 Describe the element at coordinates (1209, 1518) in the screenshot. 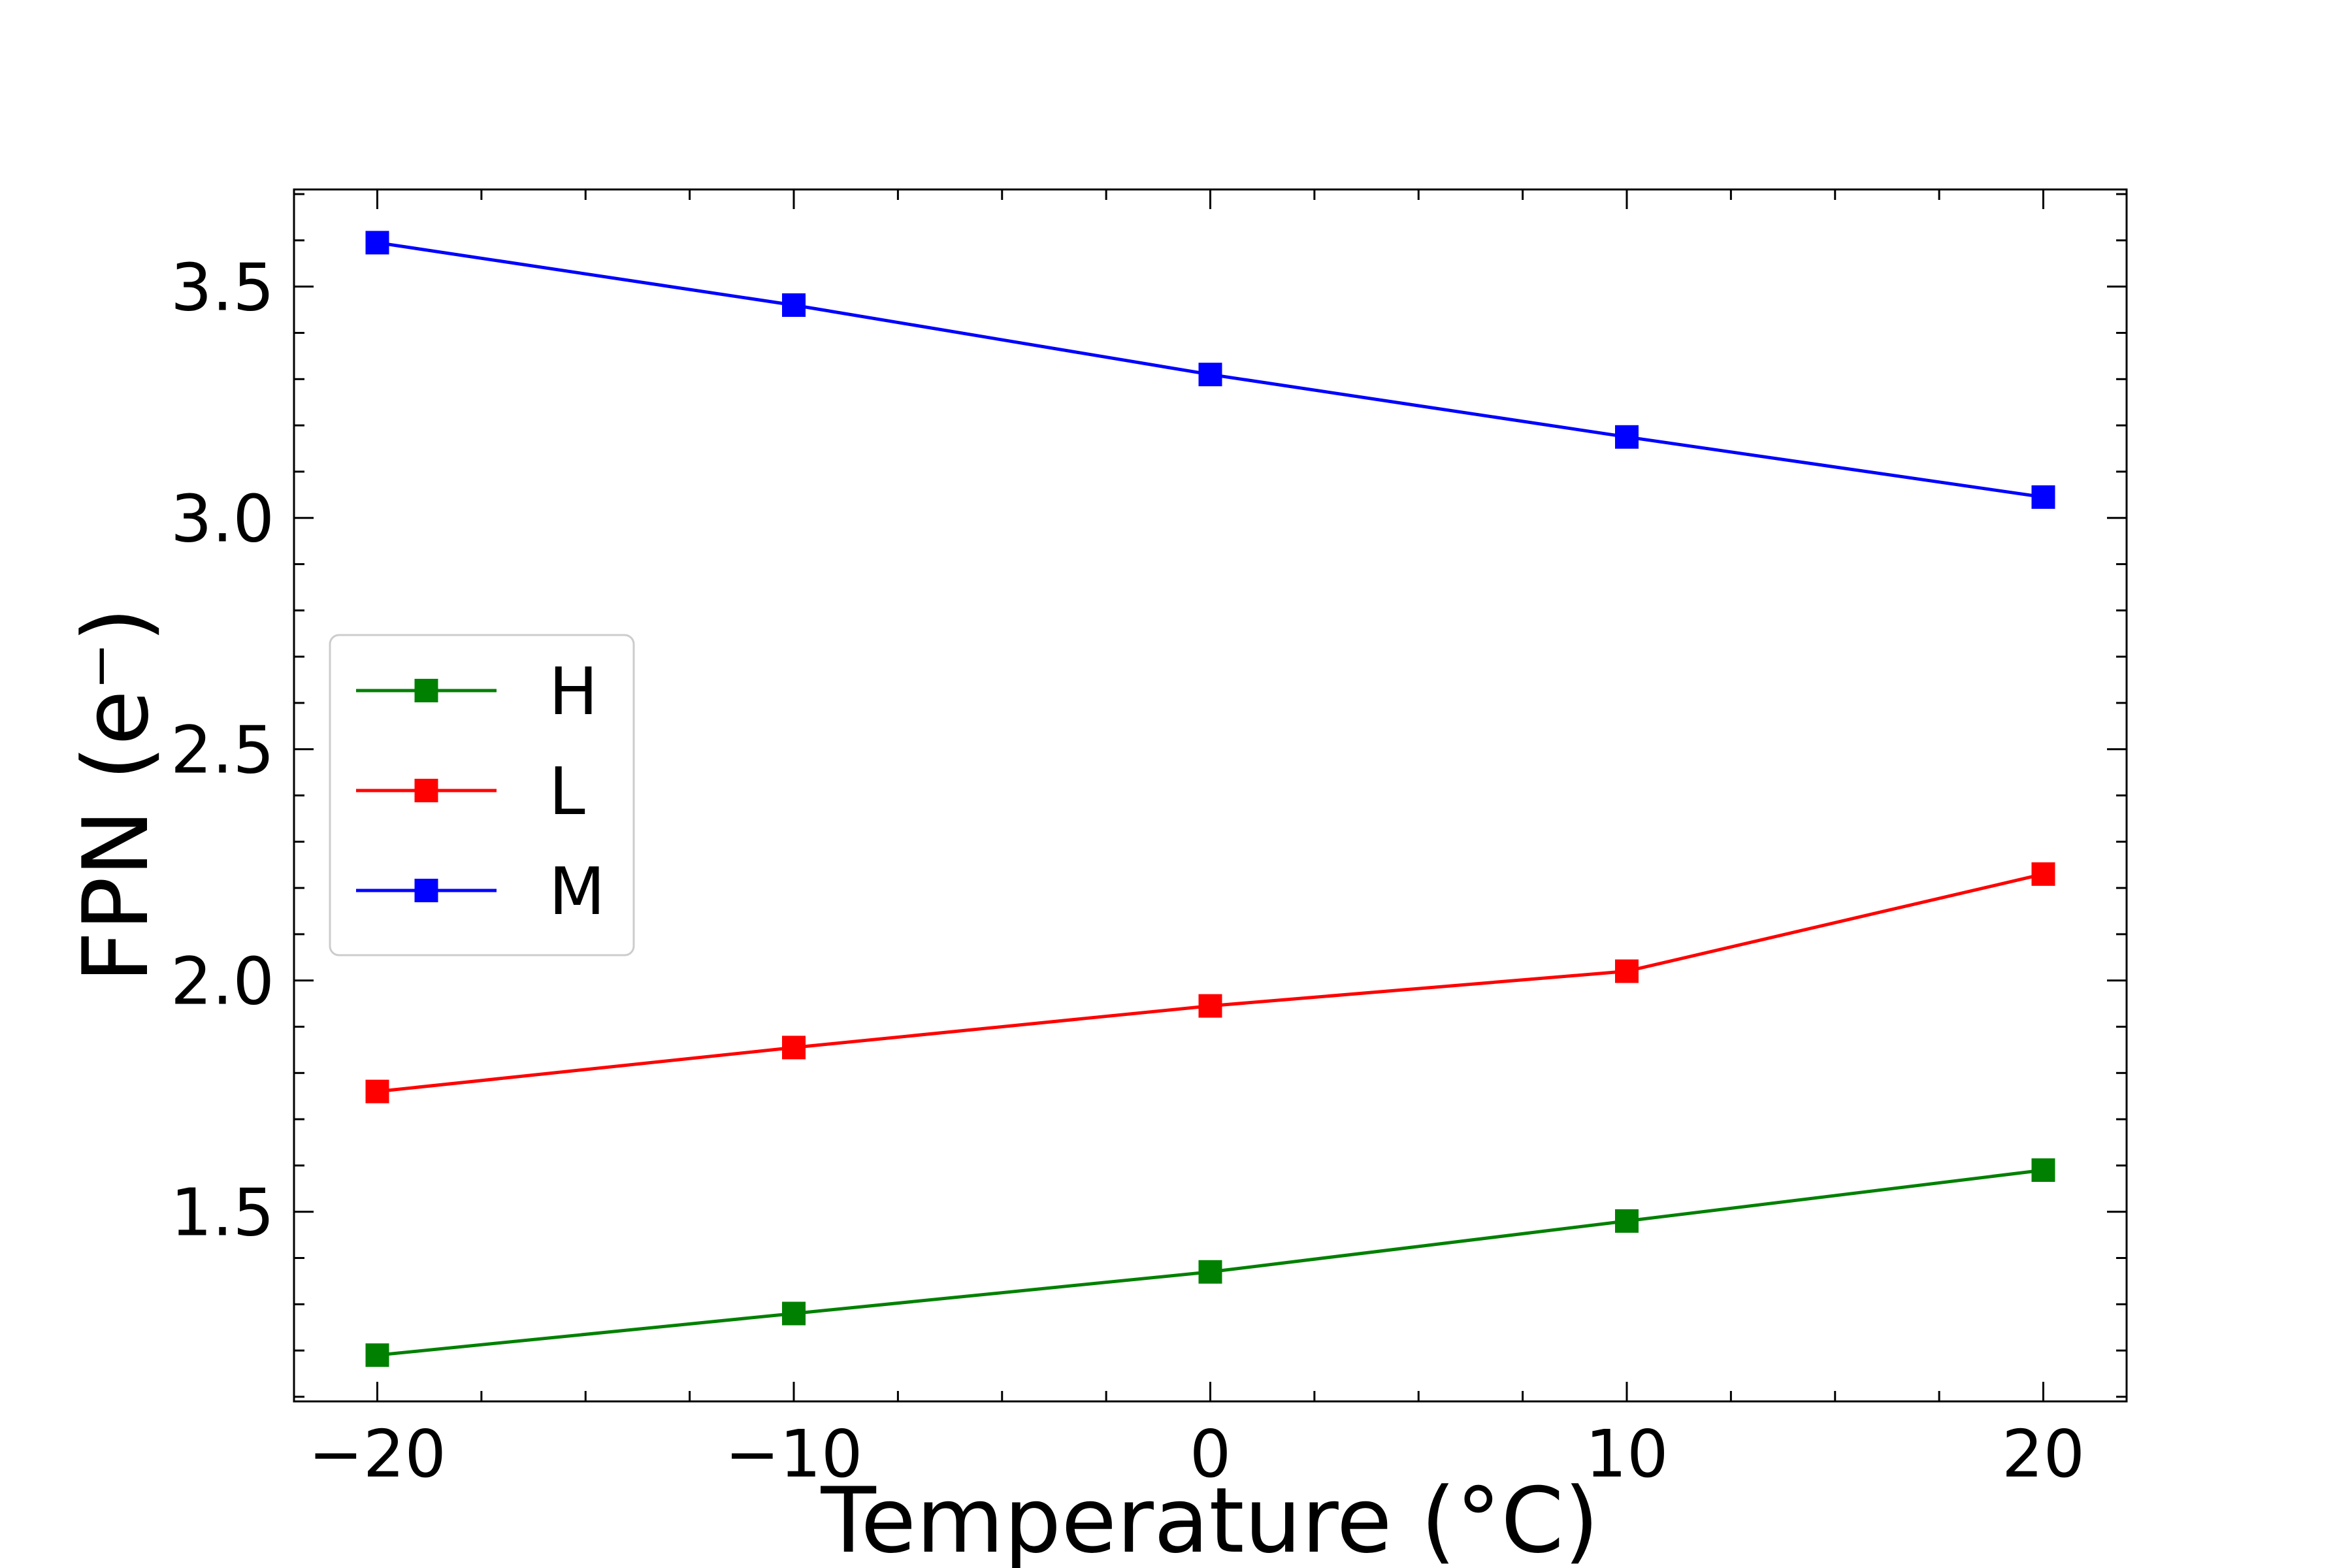

I see `x-axis-label: Temperature (°C)` at that location.